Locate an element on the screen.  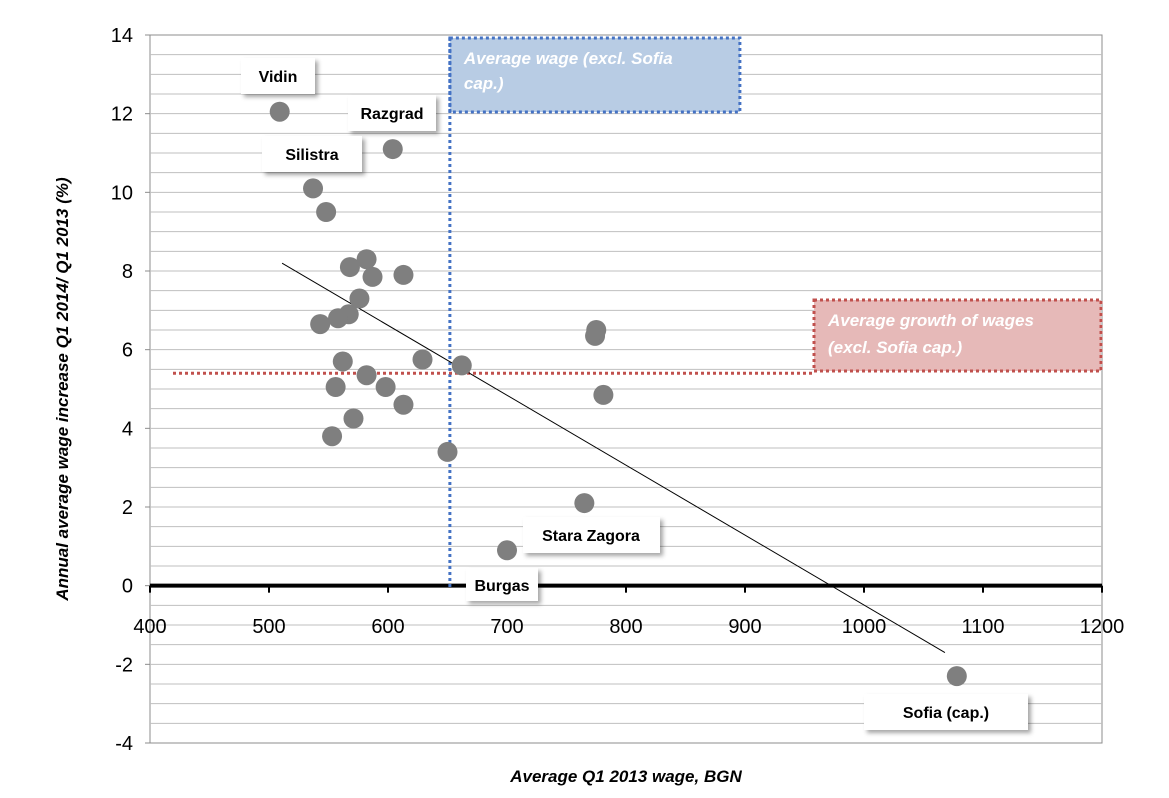
callout-burgas-text: Burgas is located at coordinates (501, 586).